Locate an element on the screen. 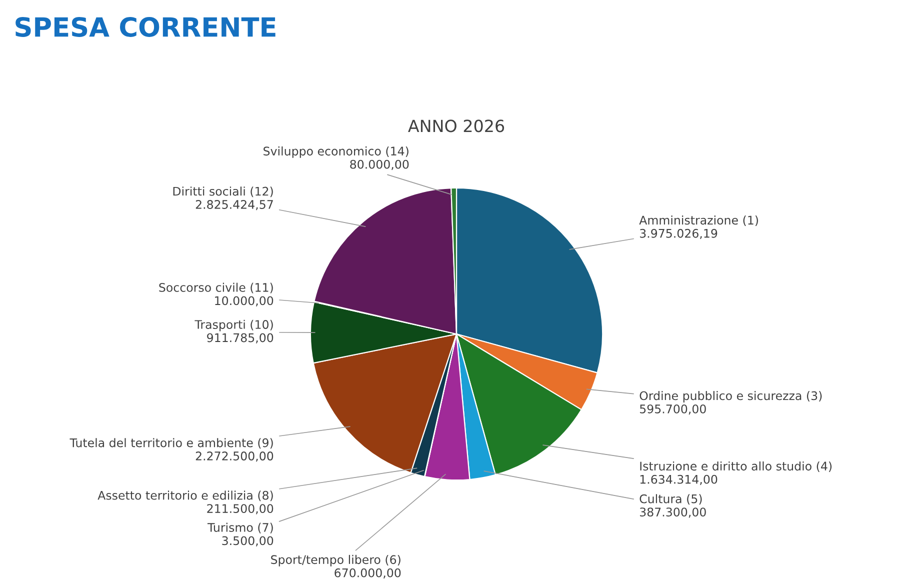  slice-label: Cultura (5) is located at coordinates (671, 499).